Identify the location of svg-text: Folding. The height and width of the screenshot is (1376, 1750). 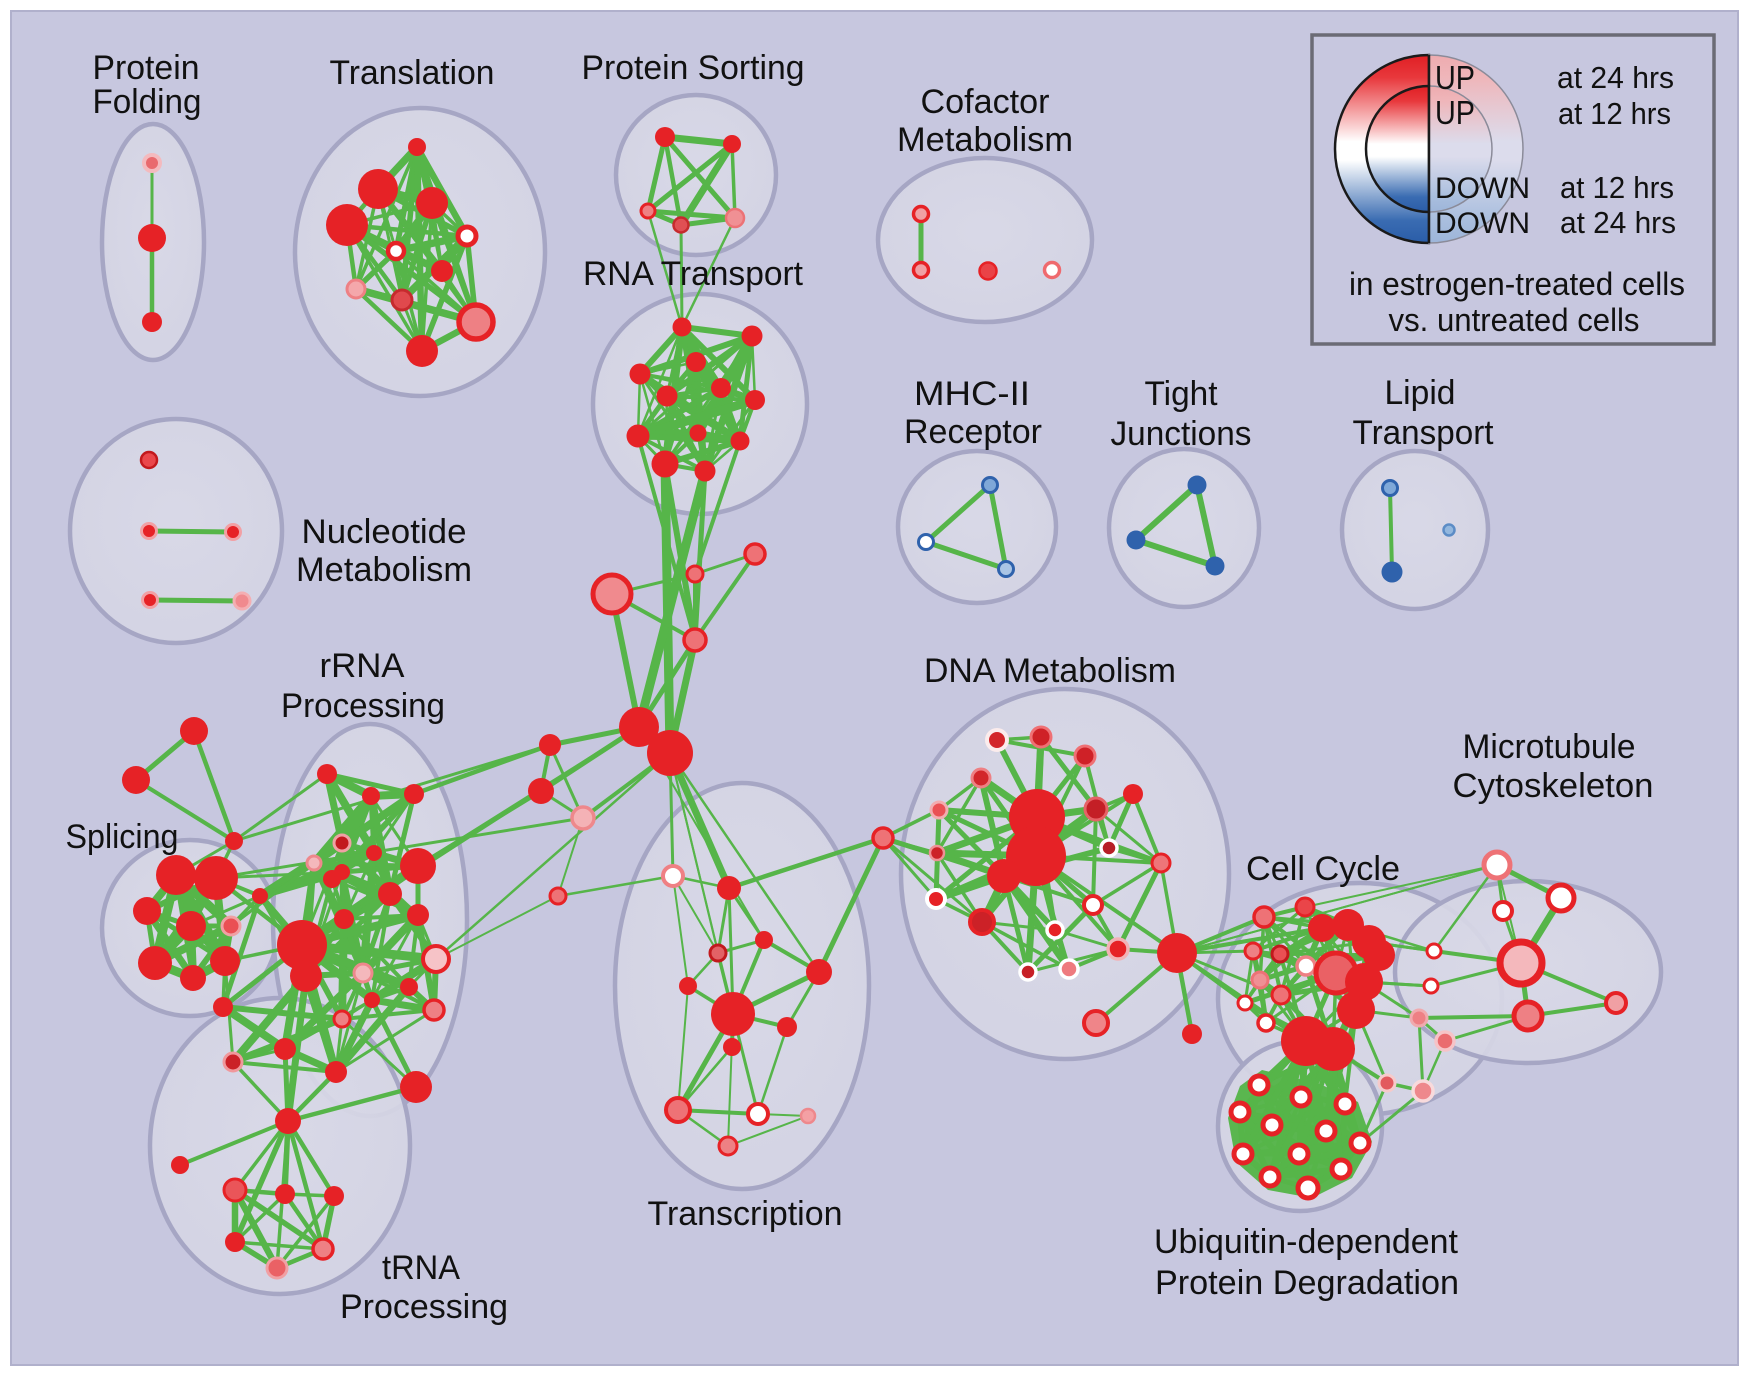
(147, 102).